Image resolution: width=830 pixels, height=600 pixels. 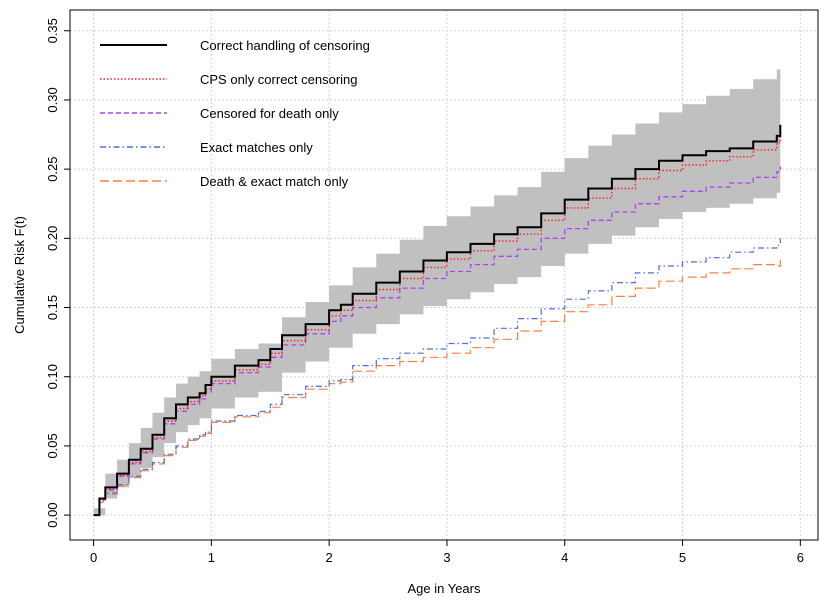 What do you see at coordinates (19, 275) in the screenshot?
I see `y-axis-title: Cumulative Risk F(t)` at bounding box center [19, 275].